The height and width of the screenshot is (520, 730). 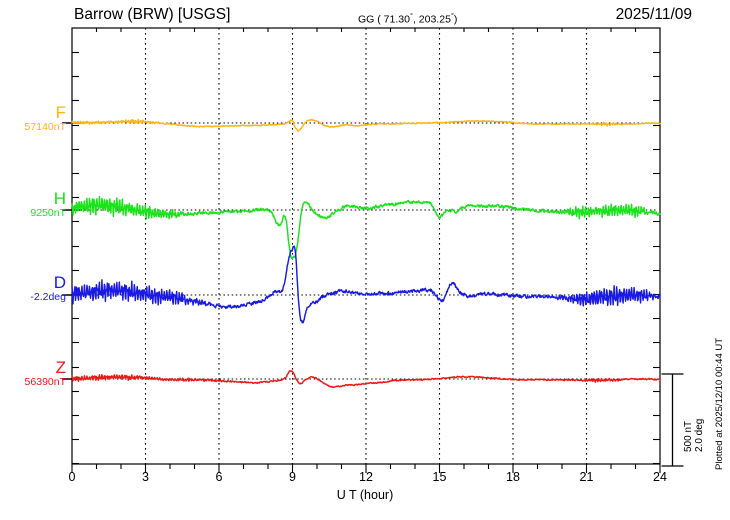 I want to click on component-value-H: 9250nT, so click(x=48, y=212).